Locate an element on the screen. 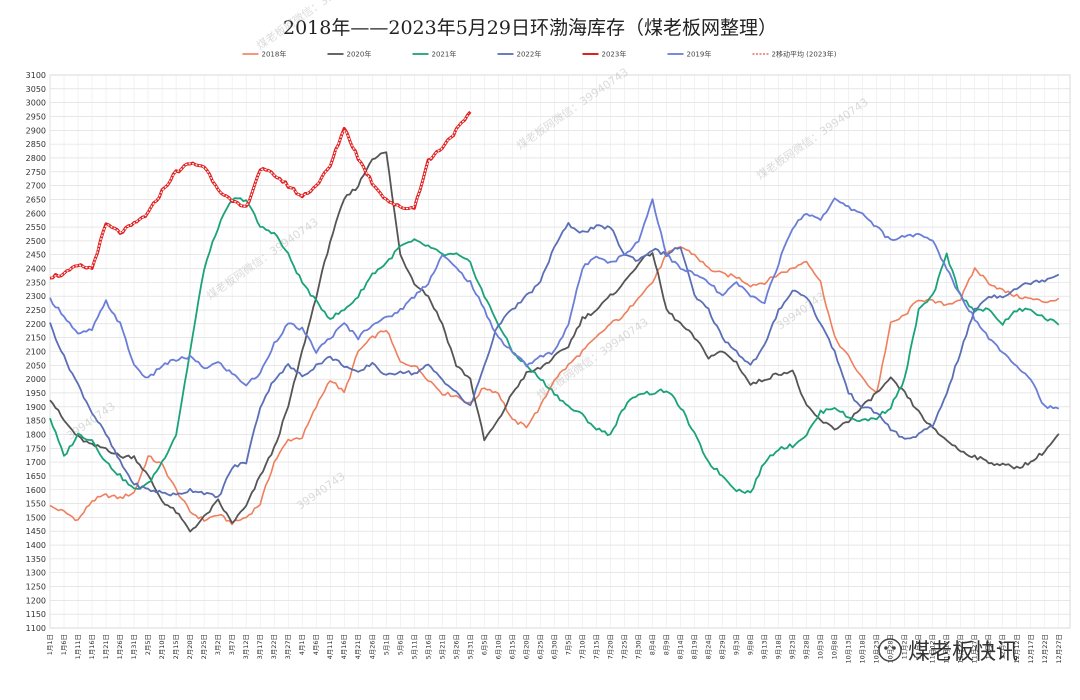 This screenshot has width=1080, height=700. y-tick-label: 1400 is located at coordinates (36, 545).